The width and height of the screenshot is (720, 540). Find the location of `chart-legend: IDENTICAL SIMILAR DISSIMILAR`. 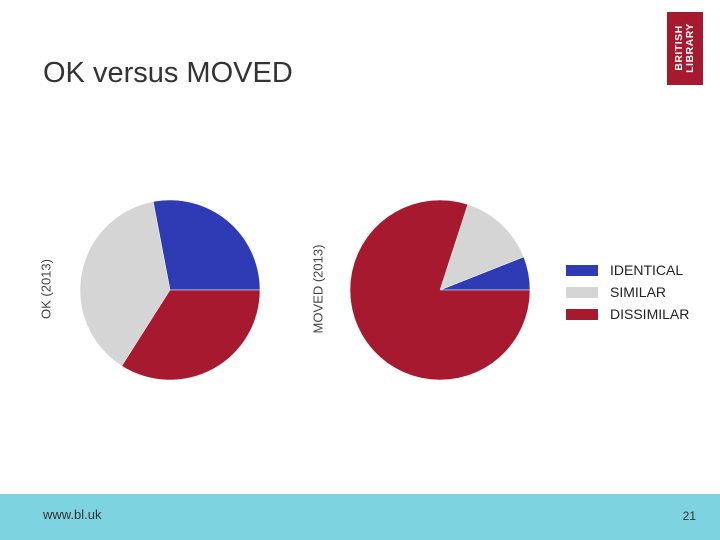

chart-legend: IDENTICAL SIMILAR DISSIMILAR is located at coordinates (627, 292).